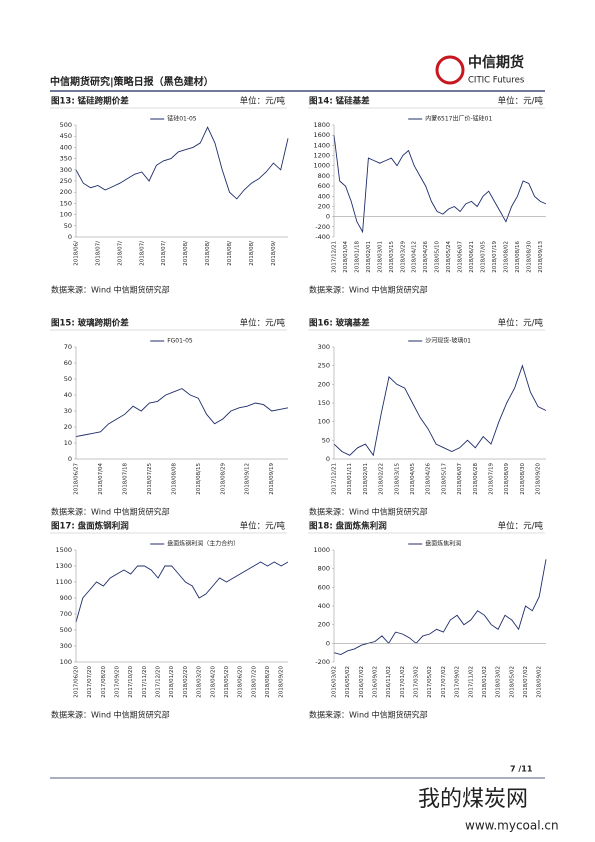 This screenshot has height=842, width=595. Describe the element at coordinates (63, 582) in the screenshot. I see `y-tick-label: 1100` at that location.